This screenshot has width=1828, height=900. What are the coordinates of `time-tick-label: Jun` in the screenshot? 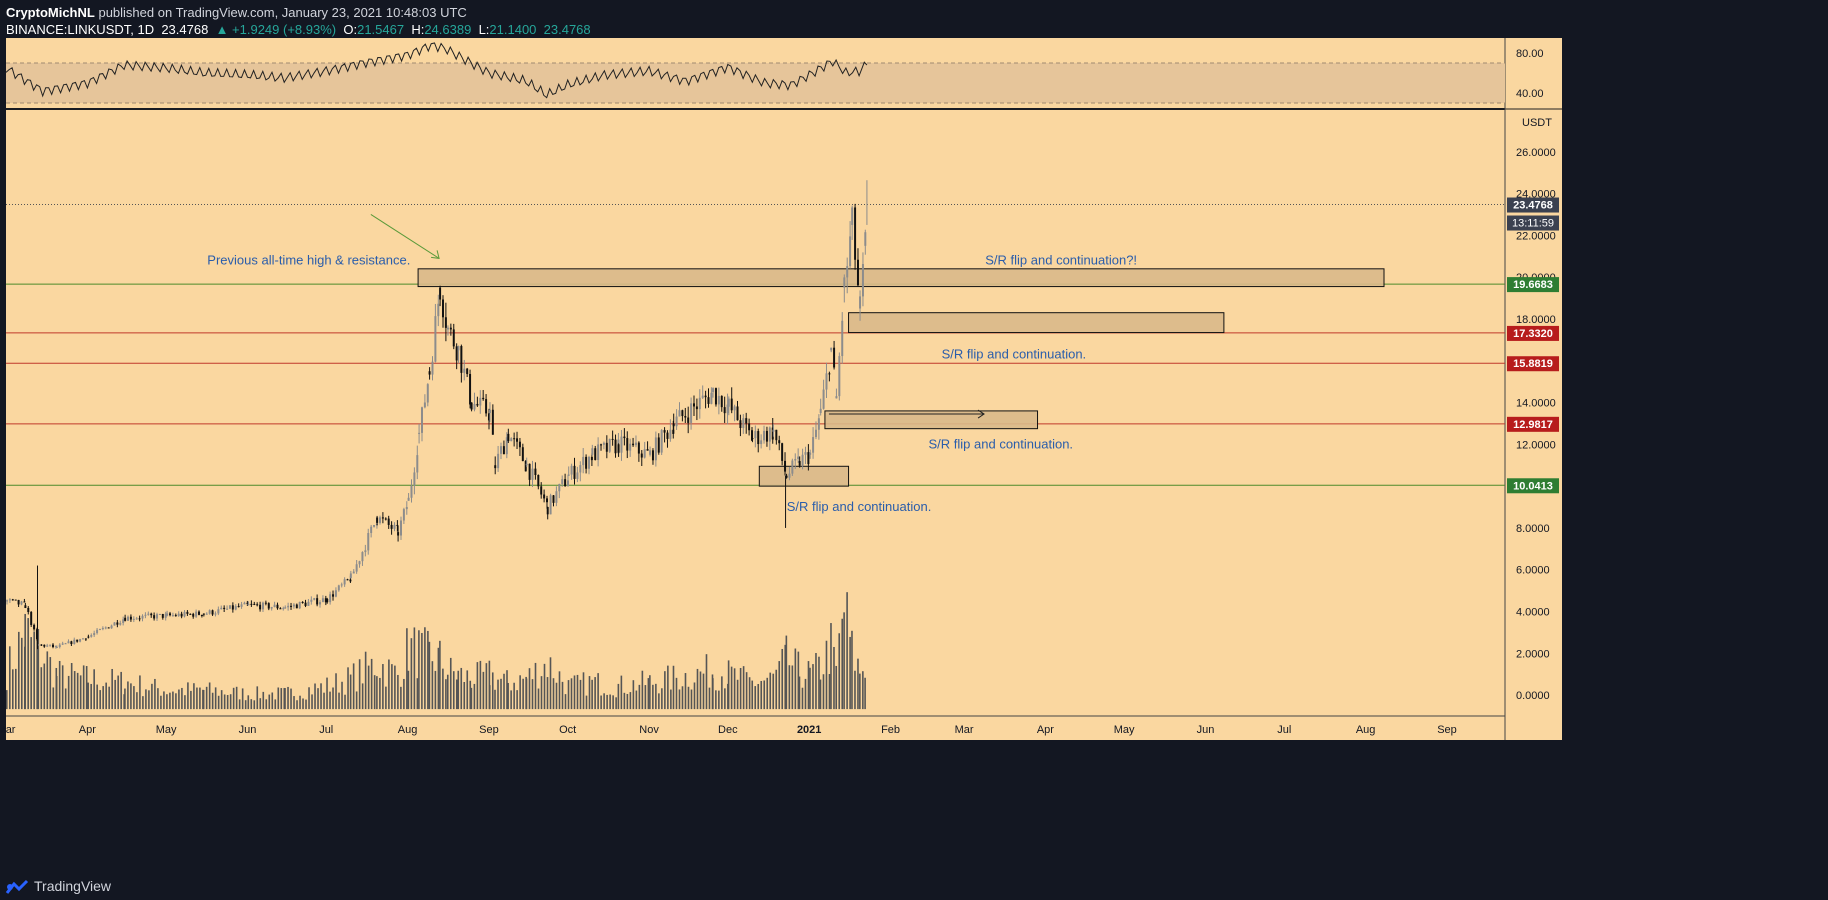 It's located at (248, 730).